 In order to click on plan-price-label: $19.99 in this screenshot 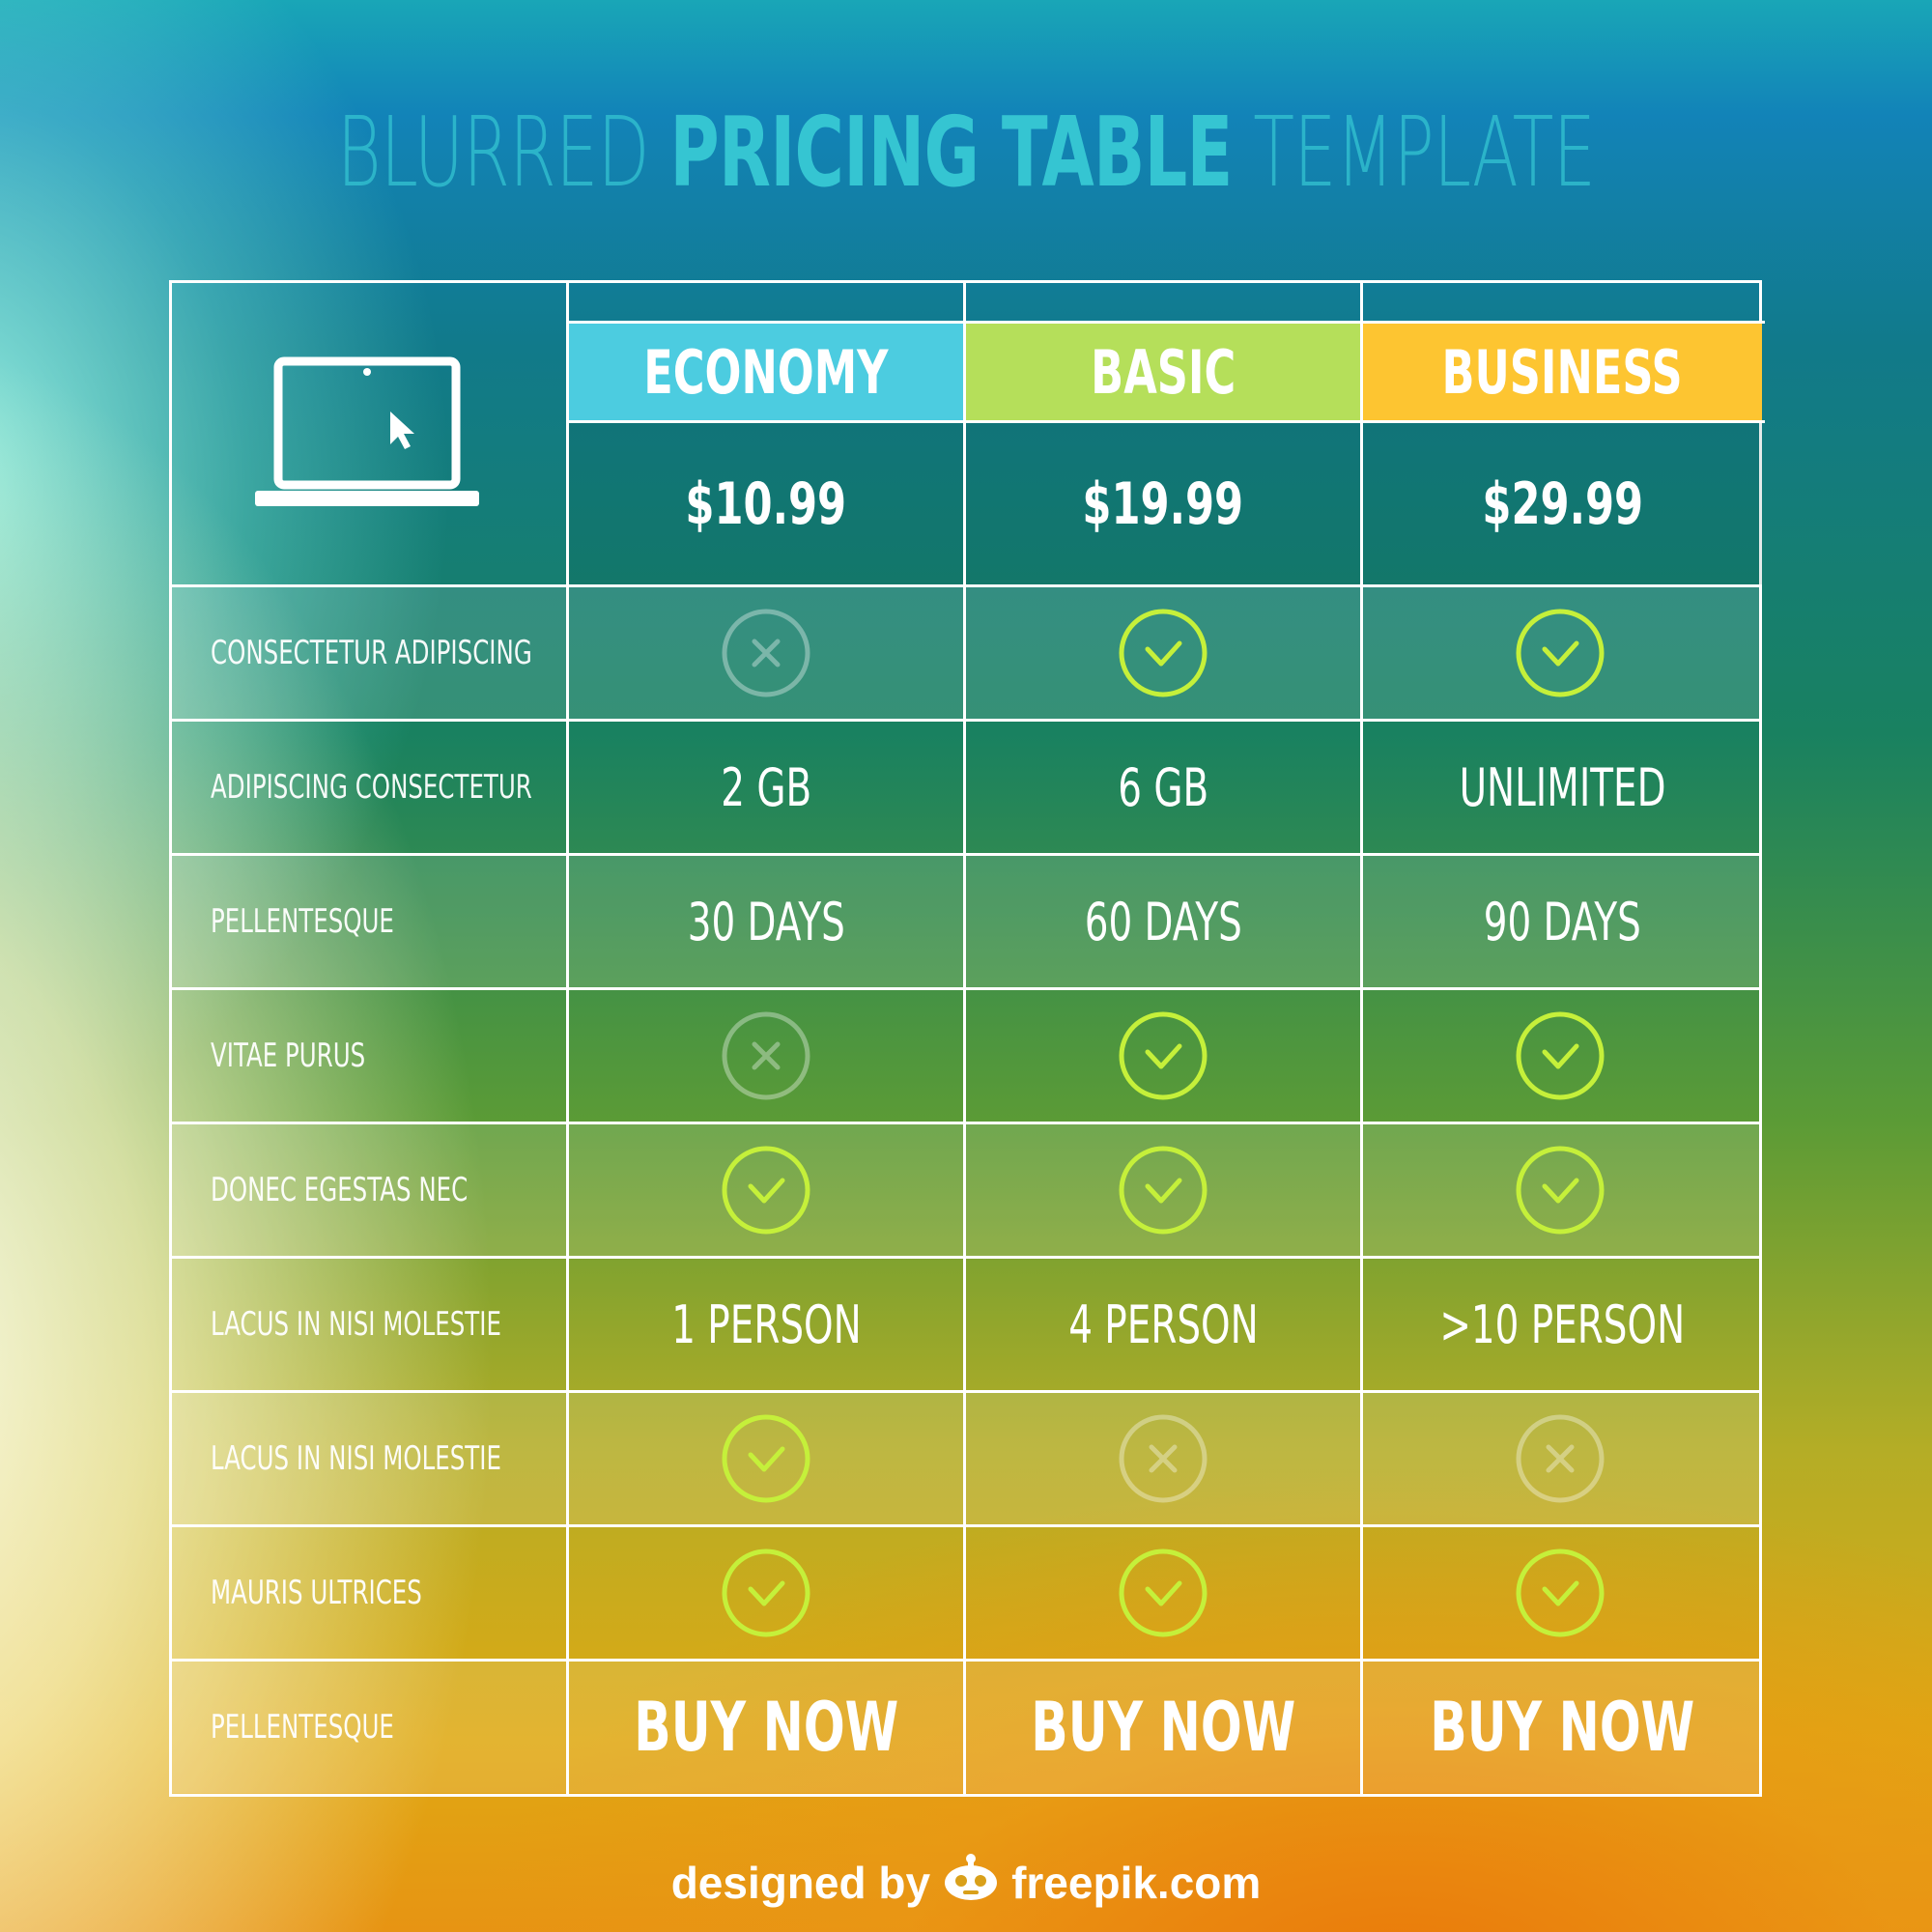, I will do `click(1163, 503)`.